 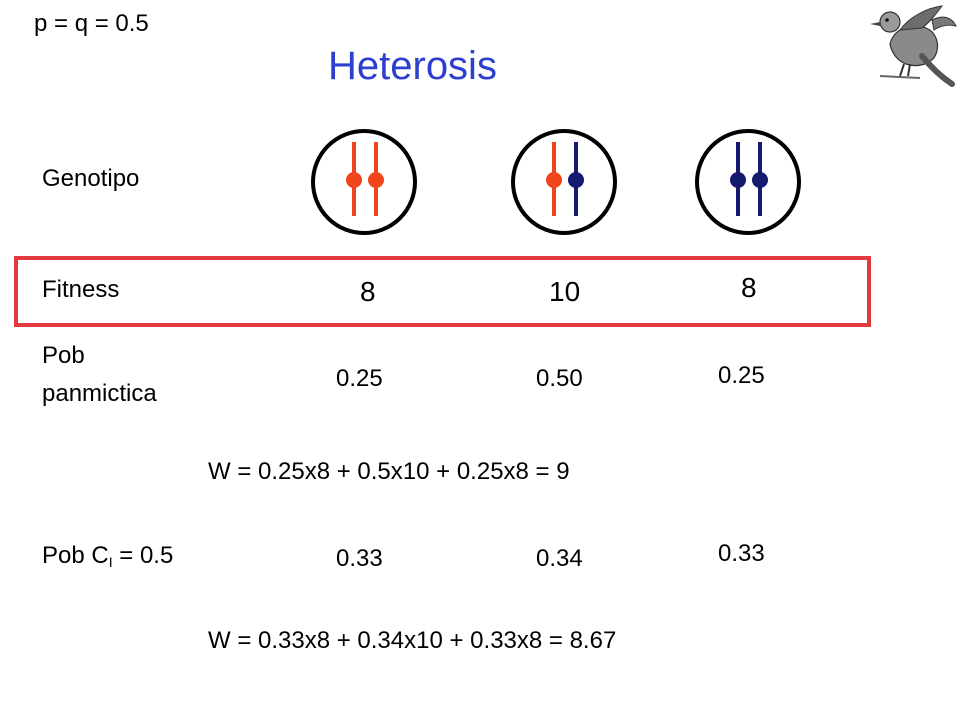 I want to click on panmictic-freq-3: 0.25, so click(x=741, y=375).